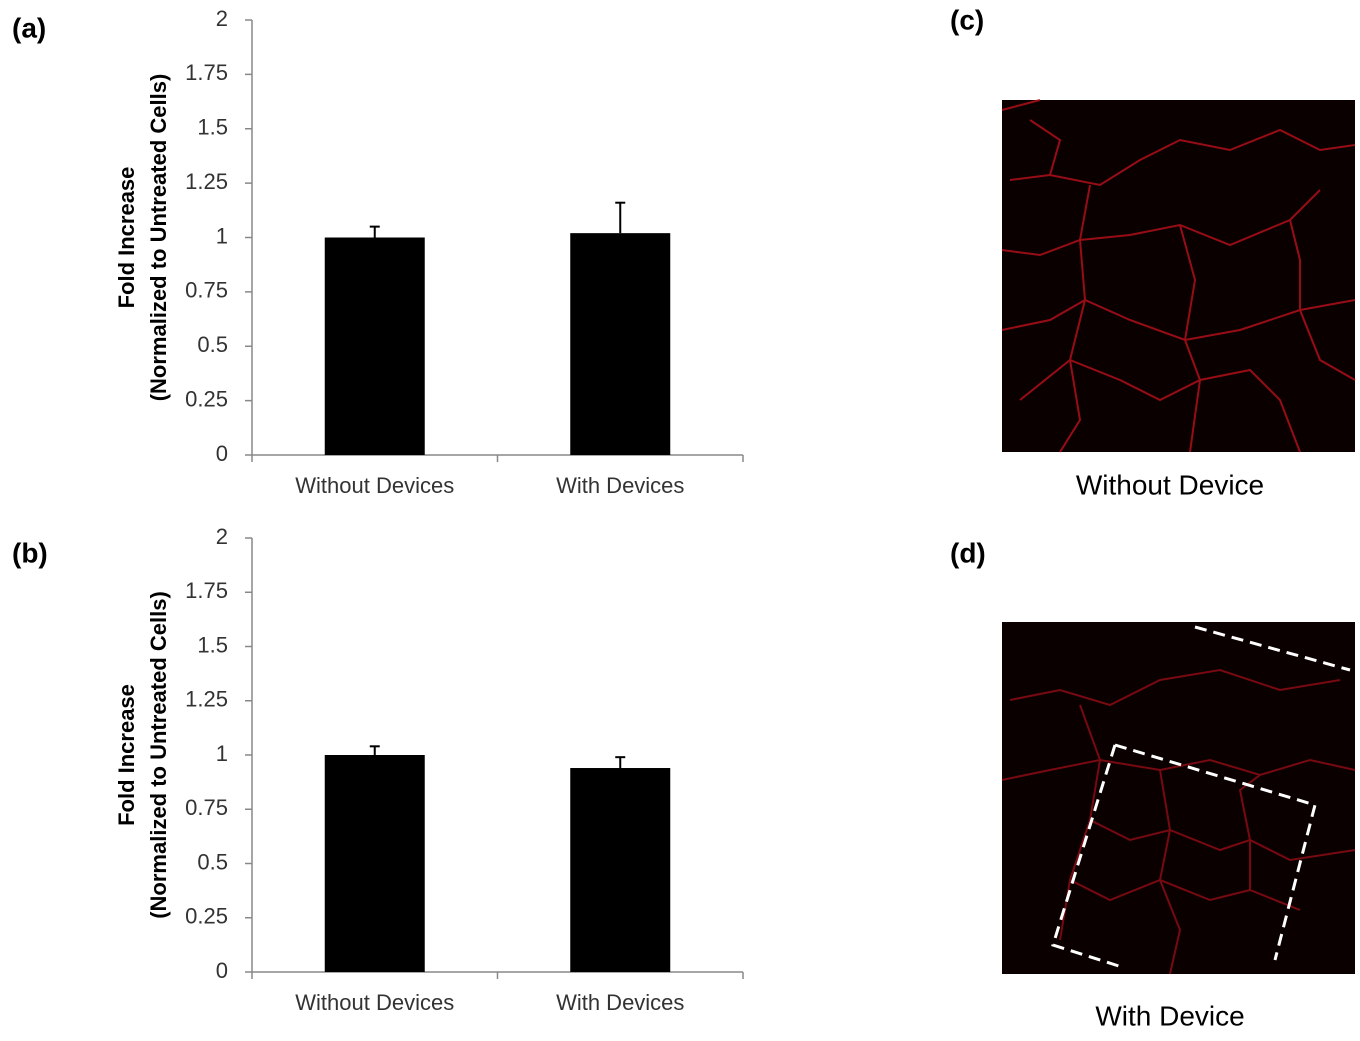  What do you see at coordinates (968, 552) in the screenshot?
I see `panel-label: (d)` at bounding box center [968, 552].